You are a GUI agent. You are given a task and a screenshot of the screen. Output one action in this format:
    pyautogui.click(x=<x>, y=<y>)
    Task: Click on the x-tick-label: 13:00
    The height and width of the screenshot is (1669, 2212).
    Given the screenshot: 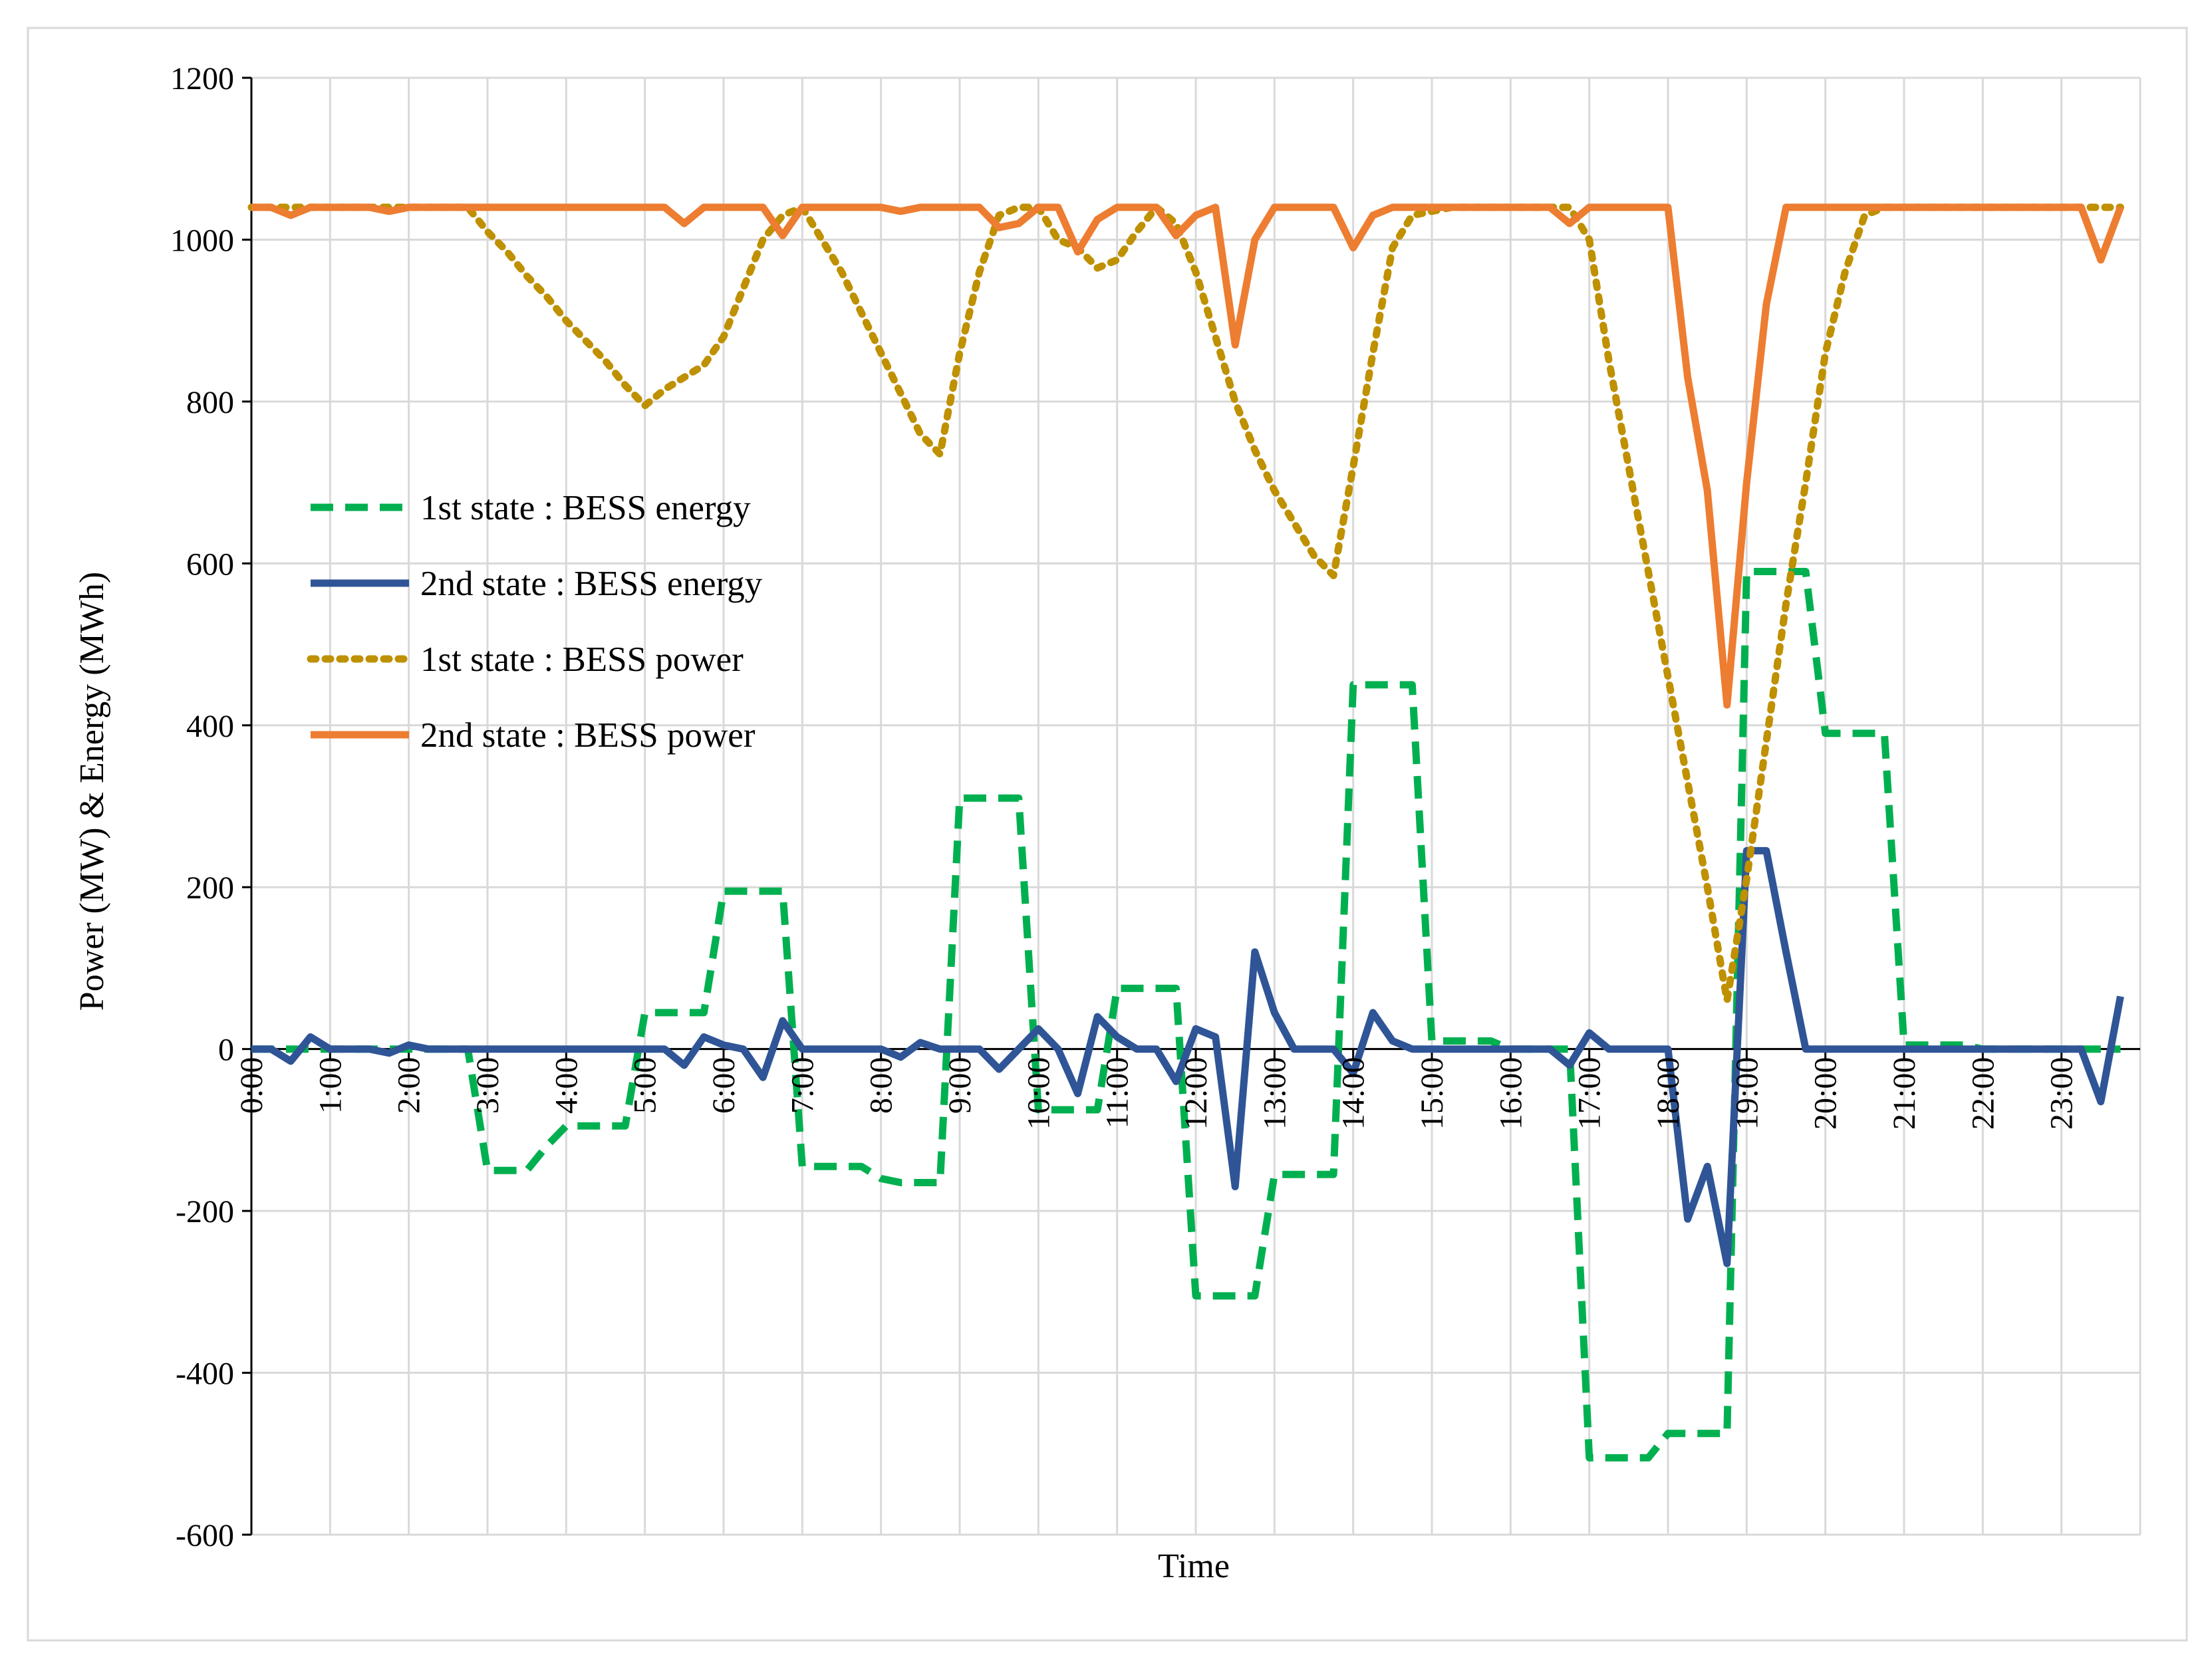 What is the action you would take?
    pyautogui.click(x=1274, y=1093)
    